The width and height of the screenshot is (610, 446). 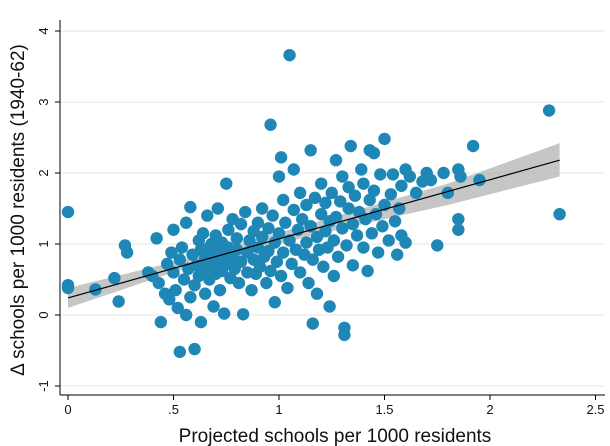 What do you see at coordinates (173, 409) in the screenshot?
I see `x-tick-label-1: .5` at bounding box center [173, 409].